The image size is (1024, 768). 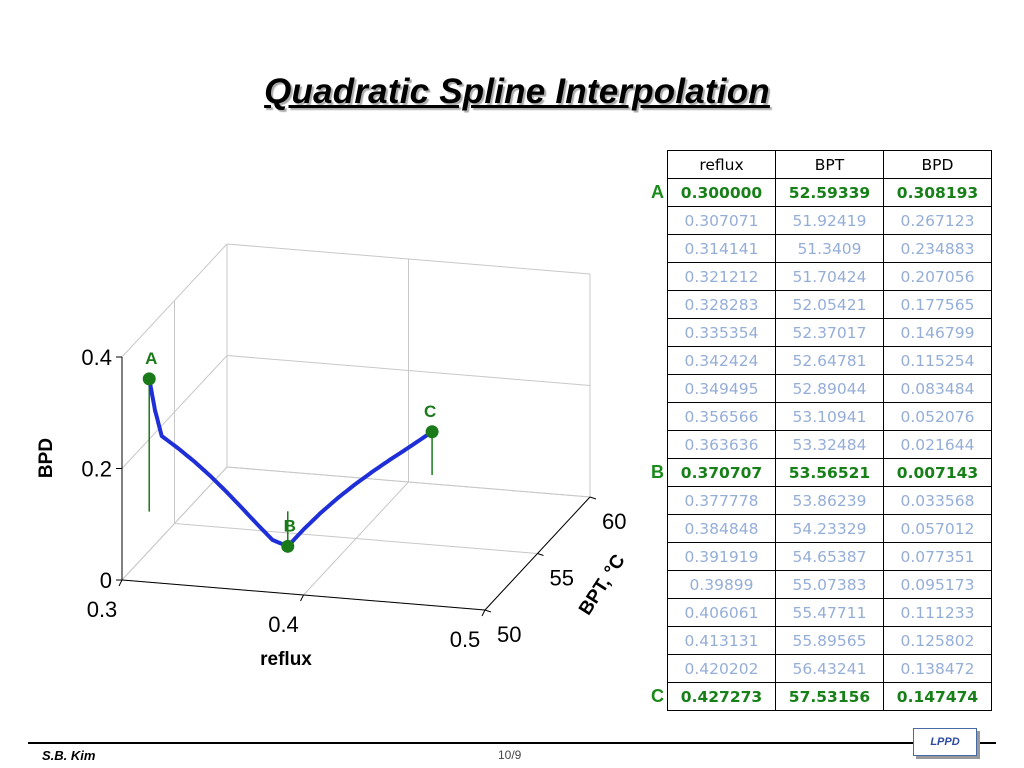 I want to click on lppd-badge: LPPD, so click(x=945, y=742).